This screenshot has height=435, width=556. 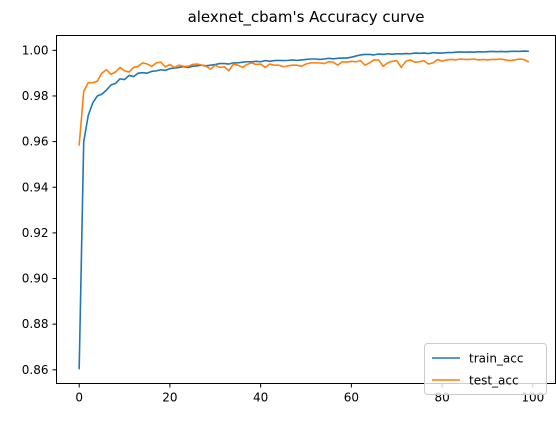 What do you see at coordinates (35, 233) in the screenshot?
I see `y-tick-label: 0.92` at bounding box center [35, 233].